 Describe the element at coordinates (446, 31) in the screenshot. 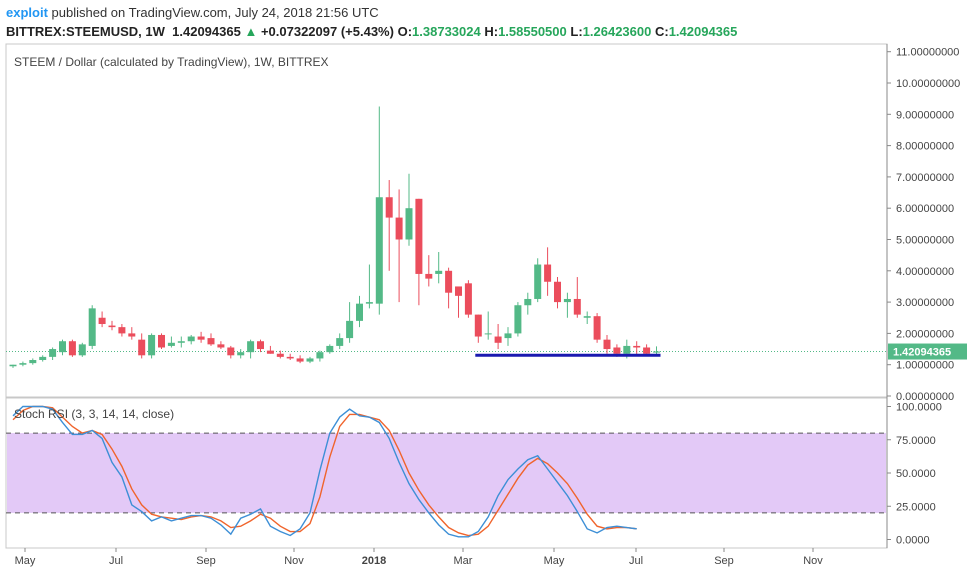

I see `open-value: 1.38733024` at that location.